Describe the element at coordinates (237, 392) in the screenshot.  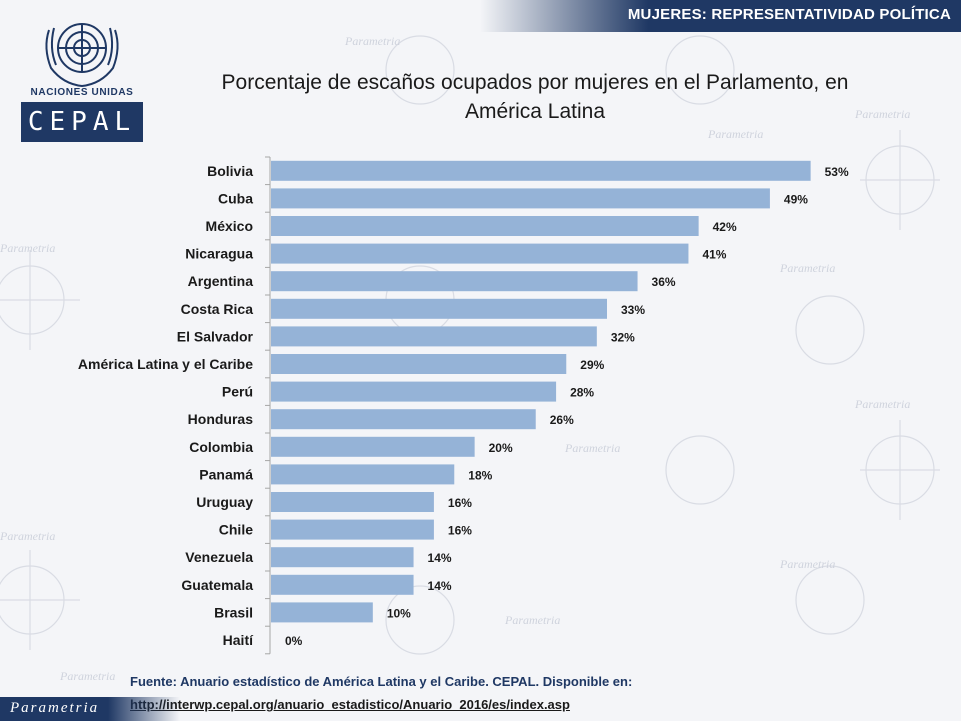
I see `category-label: Perú` at that location.